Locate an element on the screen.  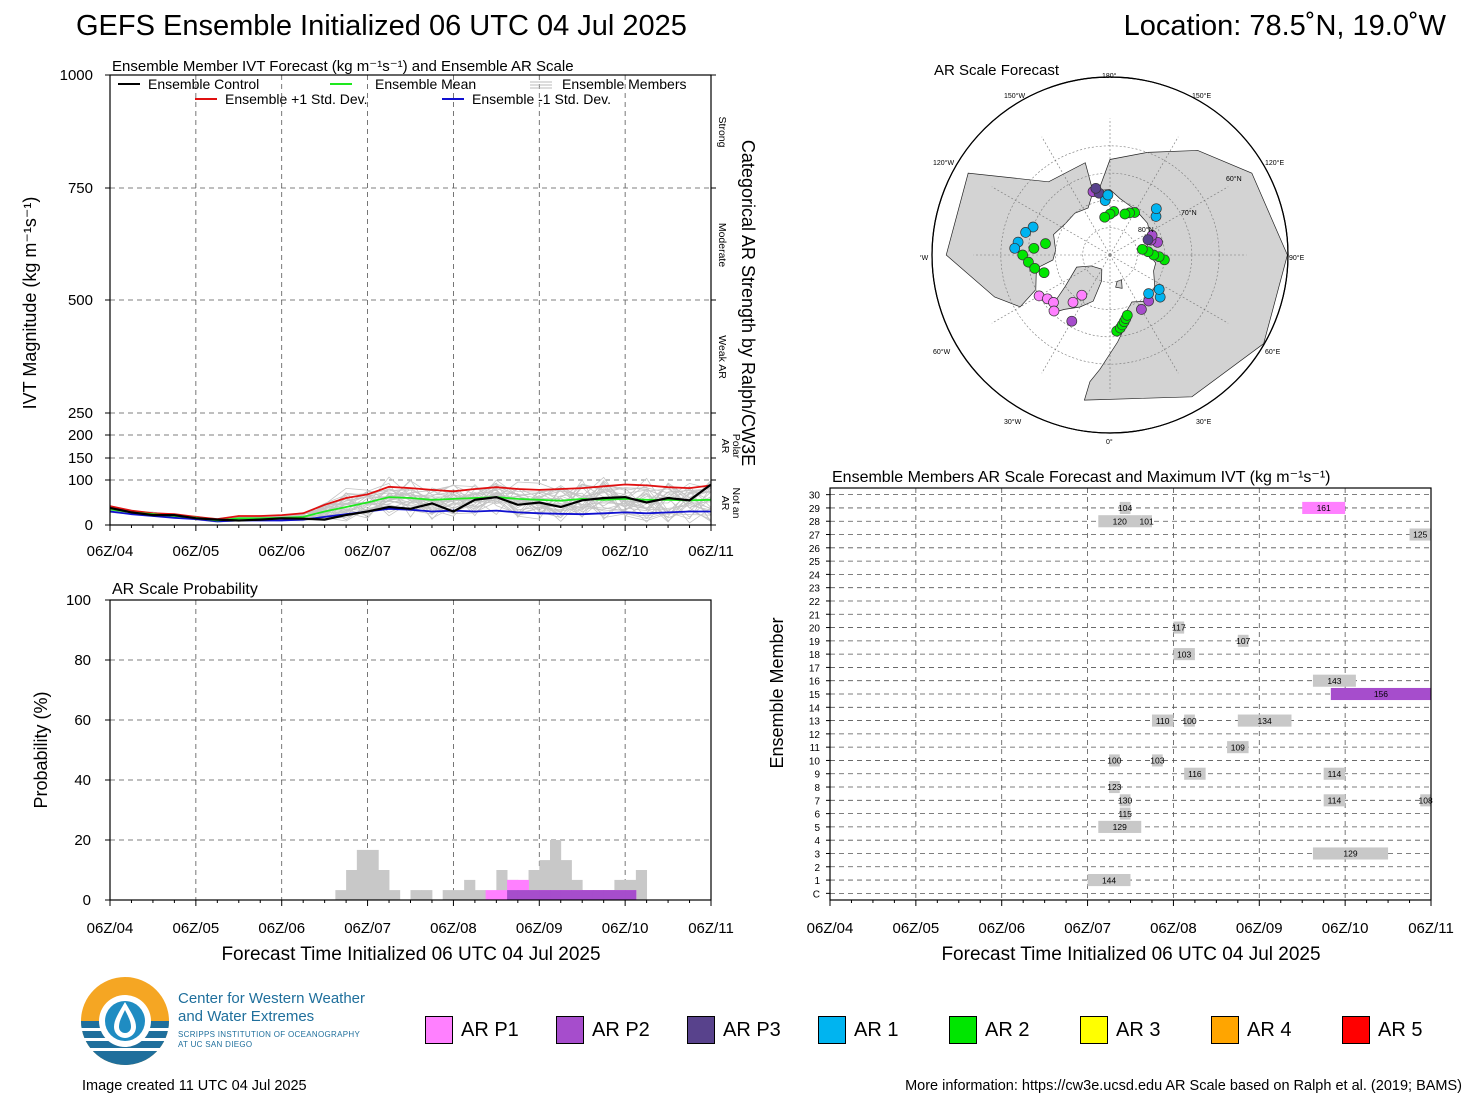
image-created-text: Image created 11 UTC 04 Jul 2025 is located at coordinates (194, 1086).